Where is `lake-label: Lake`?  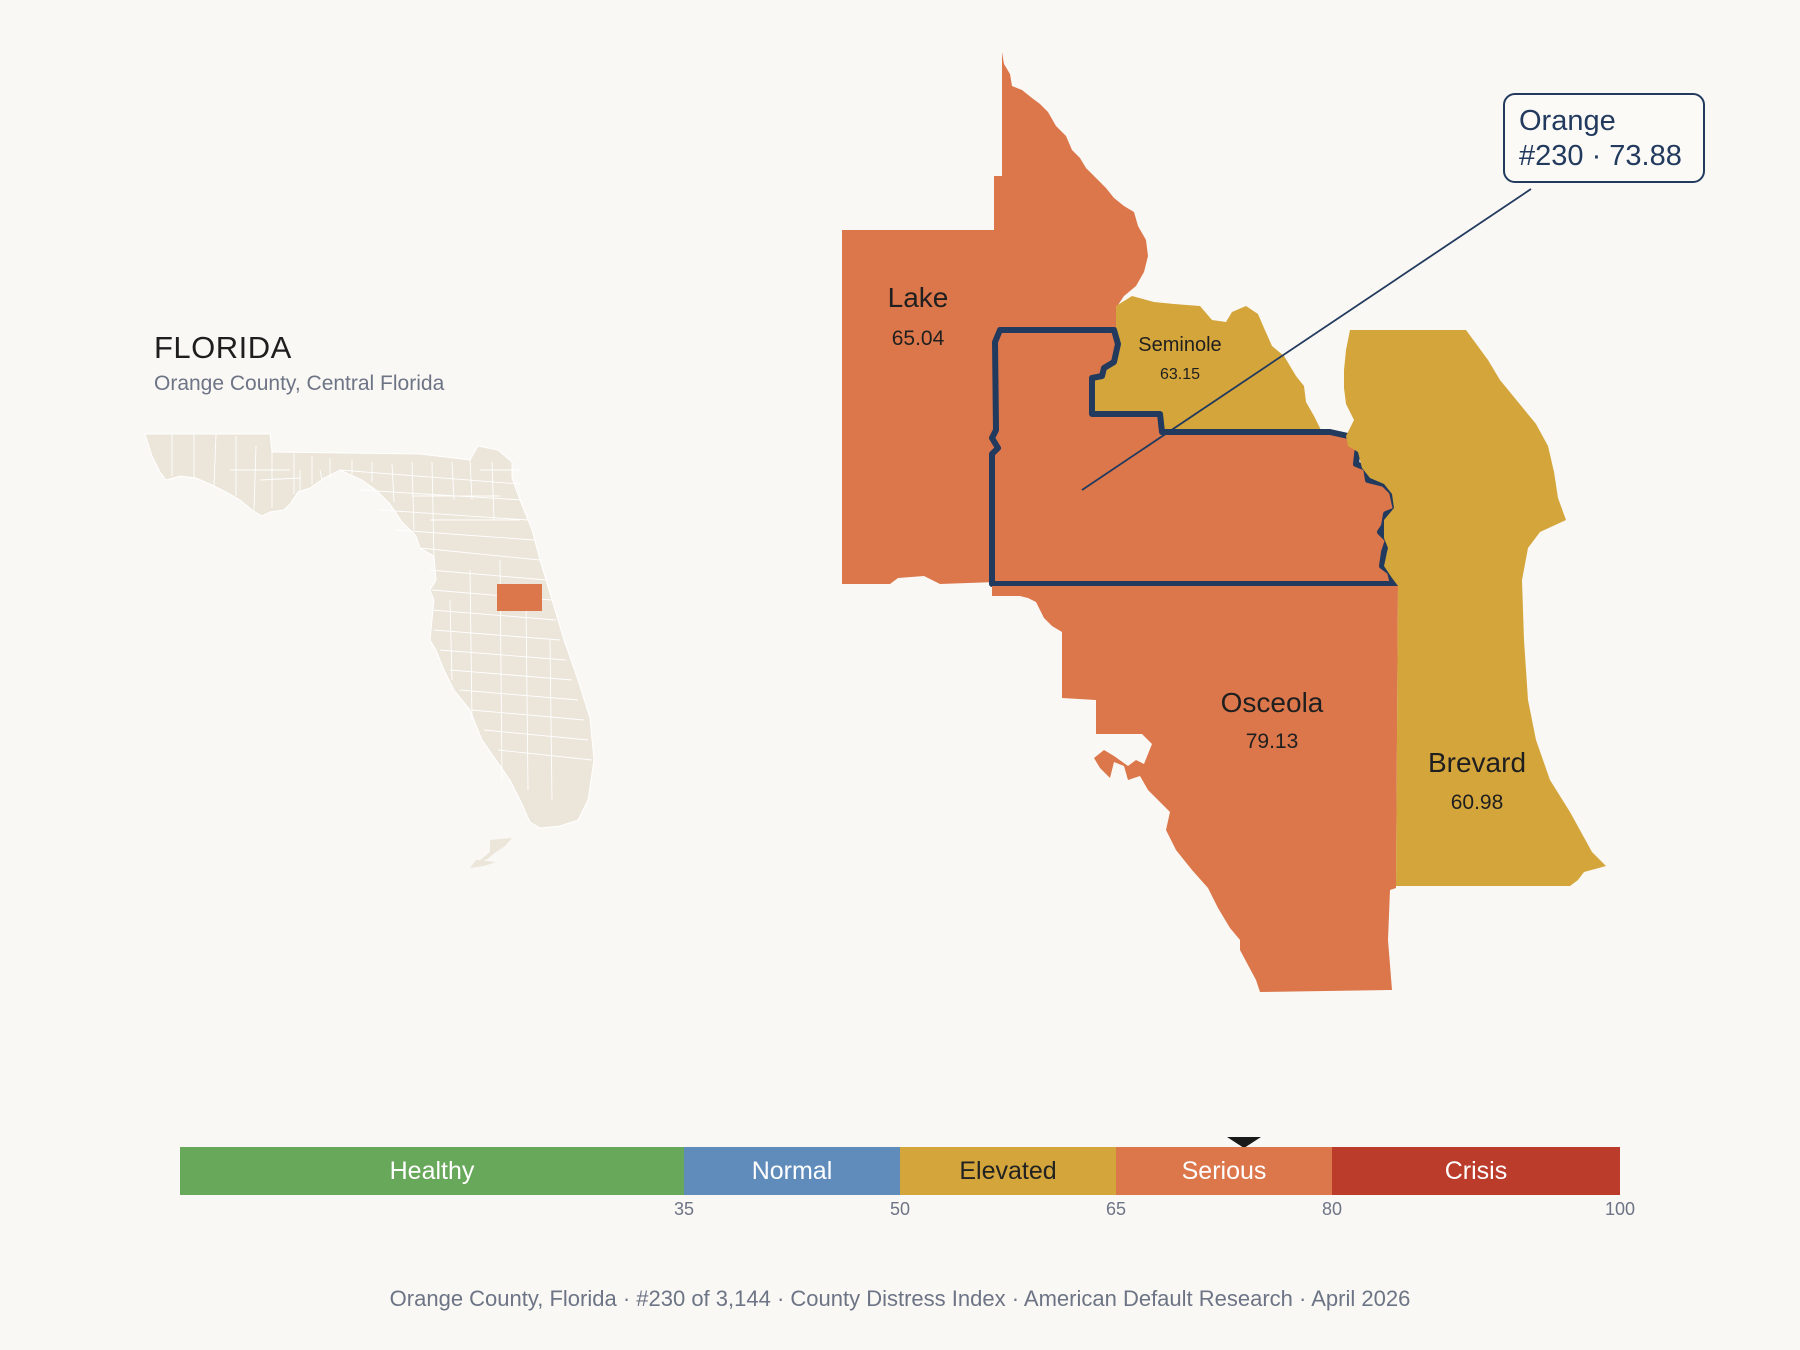
lake-label: Lake is located at coordinates (918, 297).